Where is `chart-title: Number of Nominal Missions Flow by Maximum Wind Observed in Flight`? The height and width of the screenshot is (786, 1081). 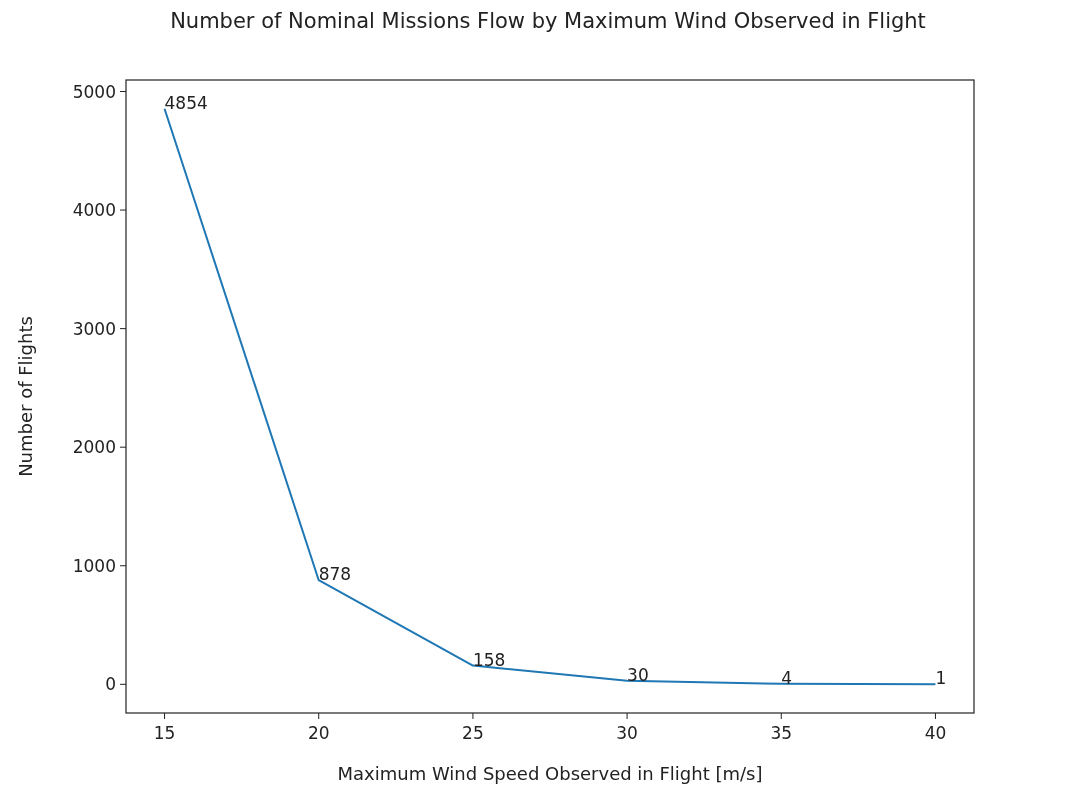 chart-title: Number of Nominal Missions Flow by Maximum Wind Observed in Flight is located at coordinates (548, 21).